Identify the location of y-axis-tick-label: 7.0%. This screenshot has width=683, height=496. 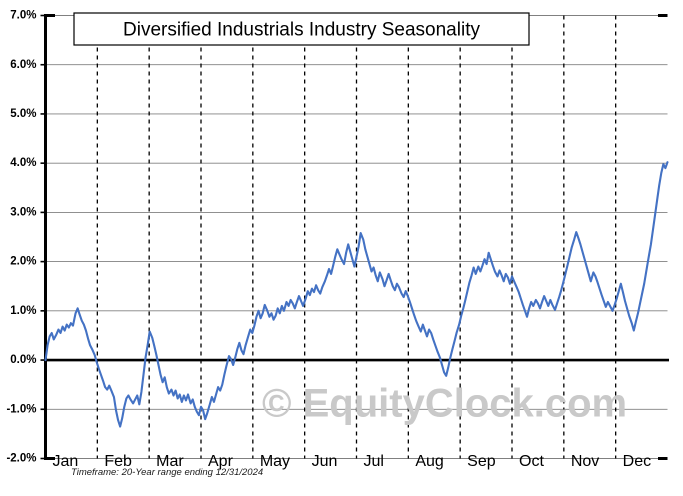
(23, 16).